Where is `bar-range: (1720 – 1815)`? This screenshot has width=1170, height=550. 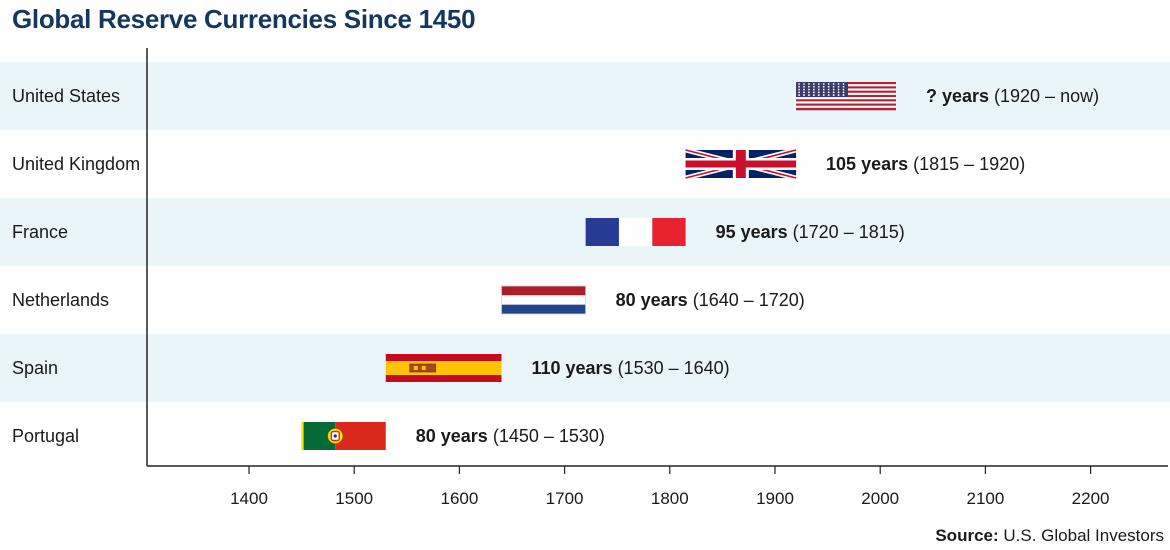
bar-range: (1720 – 1815) is located at coordinates (846, 232).